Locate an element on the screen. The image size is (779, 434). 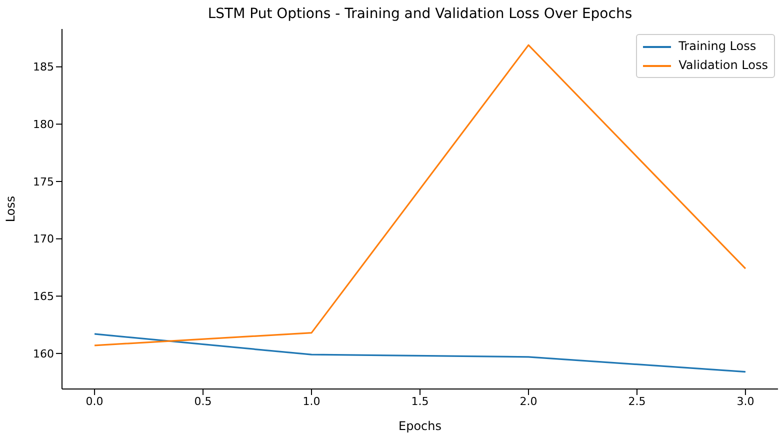
x-tick-label: 2.0 is located at coordinates (529, 401).